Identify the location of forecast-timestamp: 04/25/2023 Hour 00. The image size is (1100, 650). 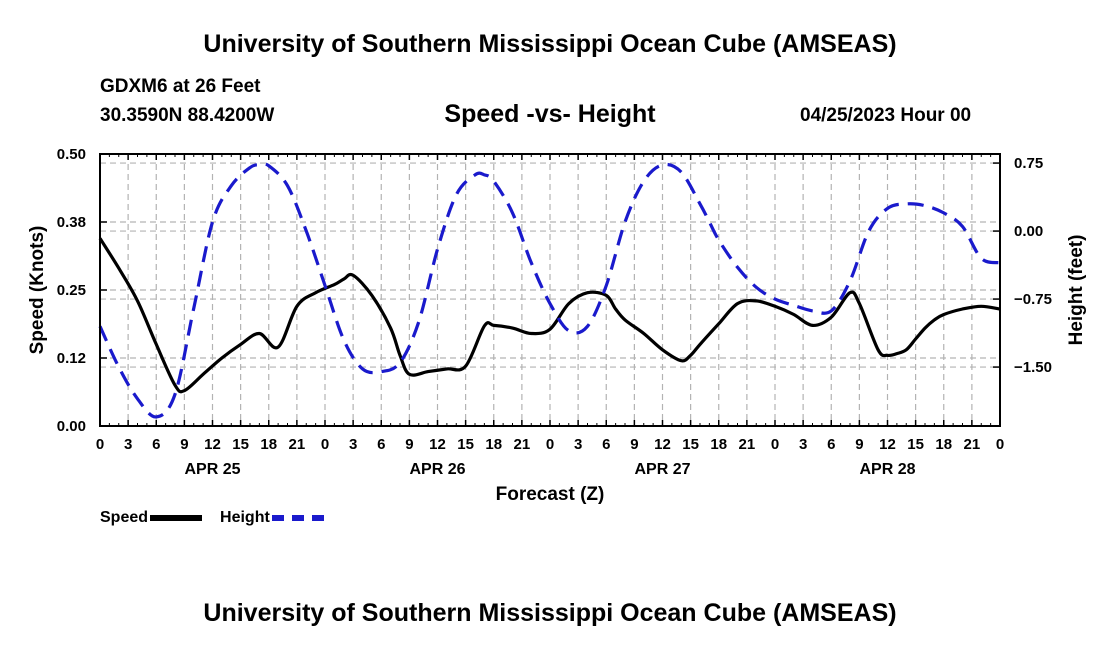
(886, 115).